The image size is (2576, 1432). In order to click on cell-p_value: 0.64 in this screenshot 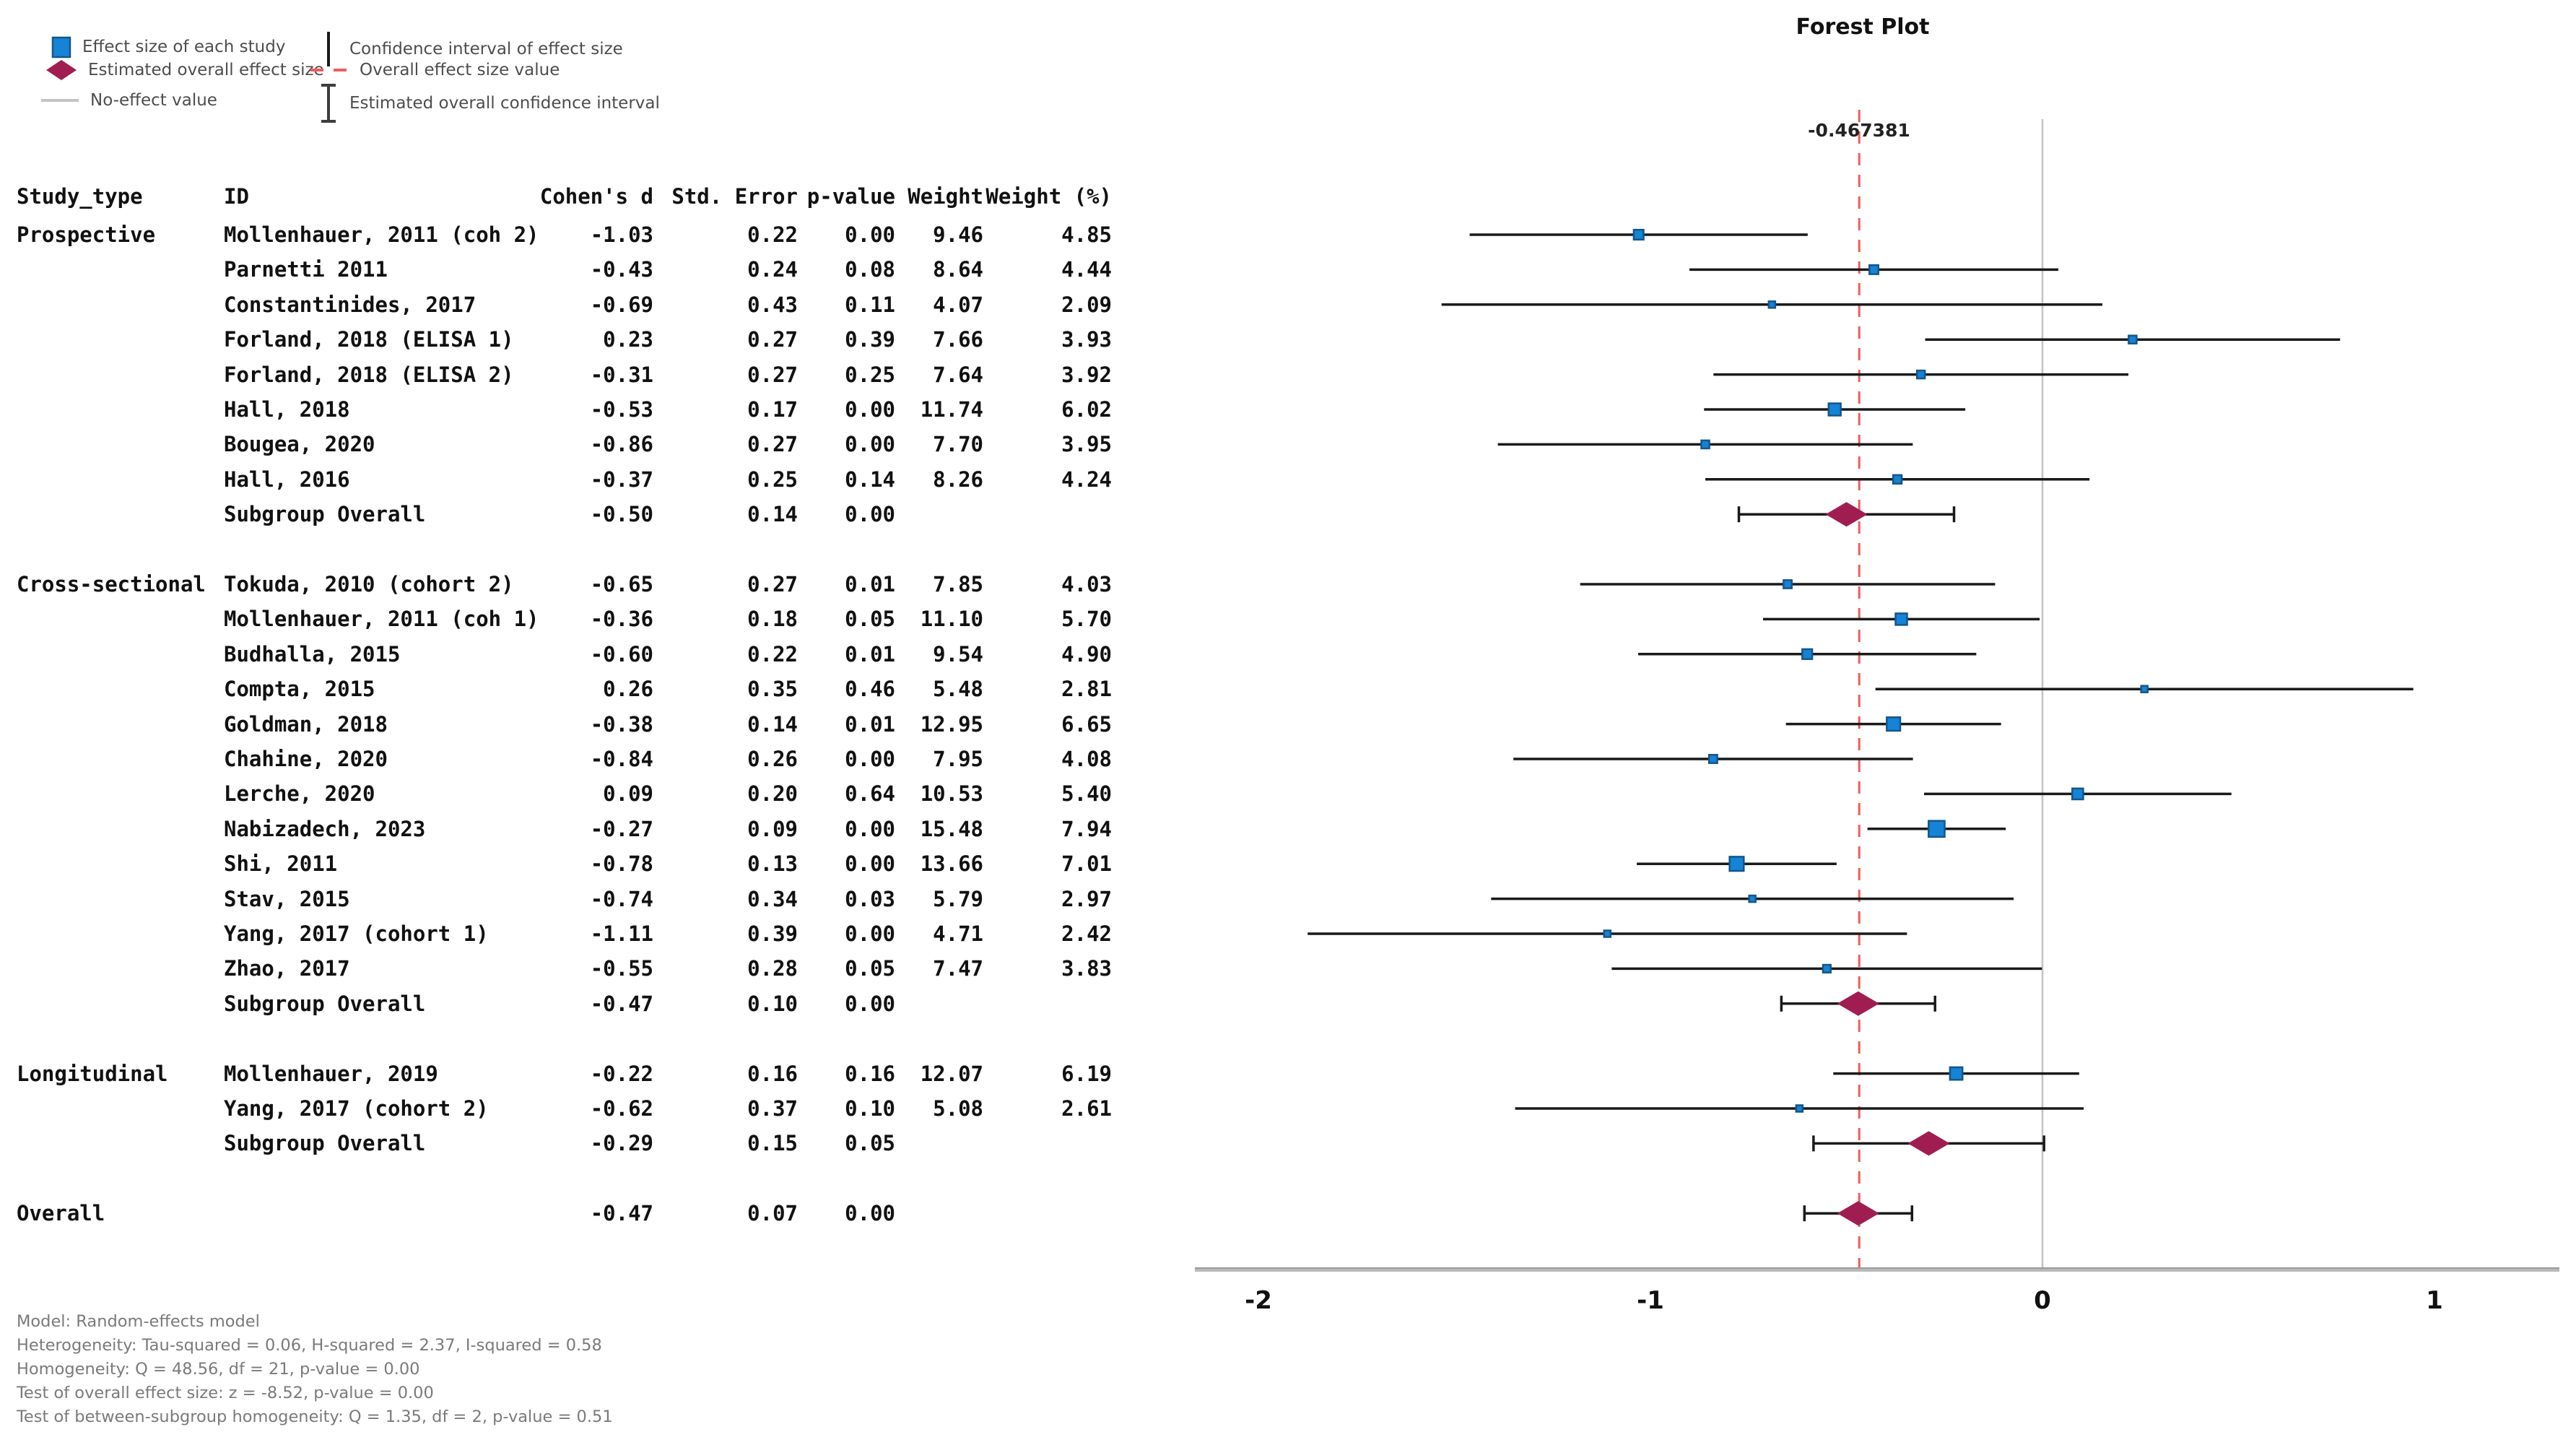, I will do `click(870, 794)`.